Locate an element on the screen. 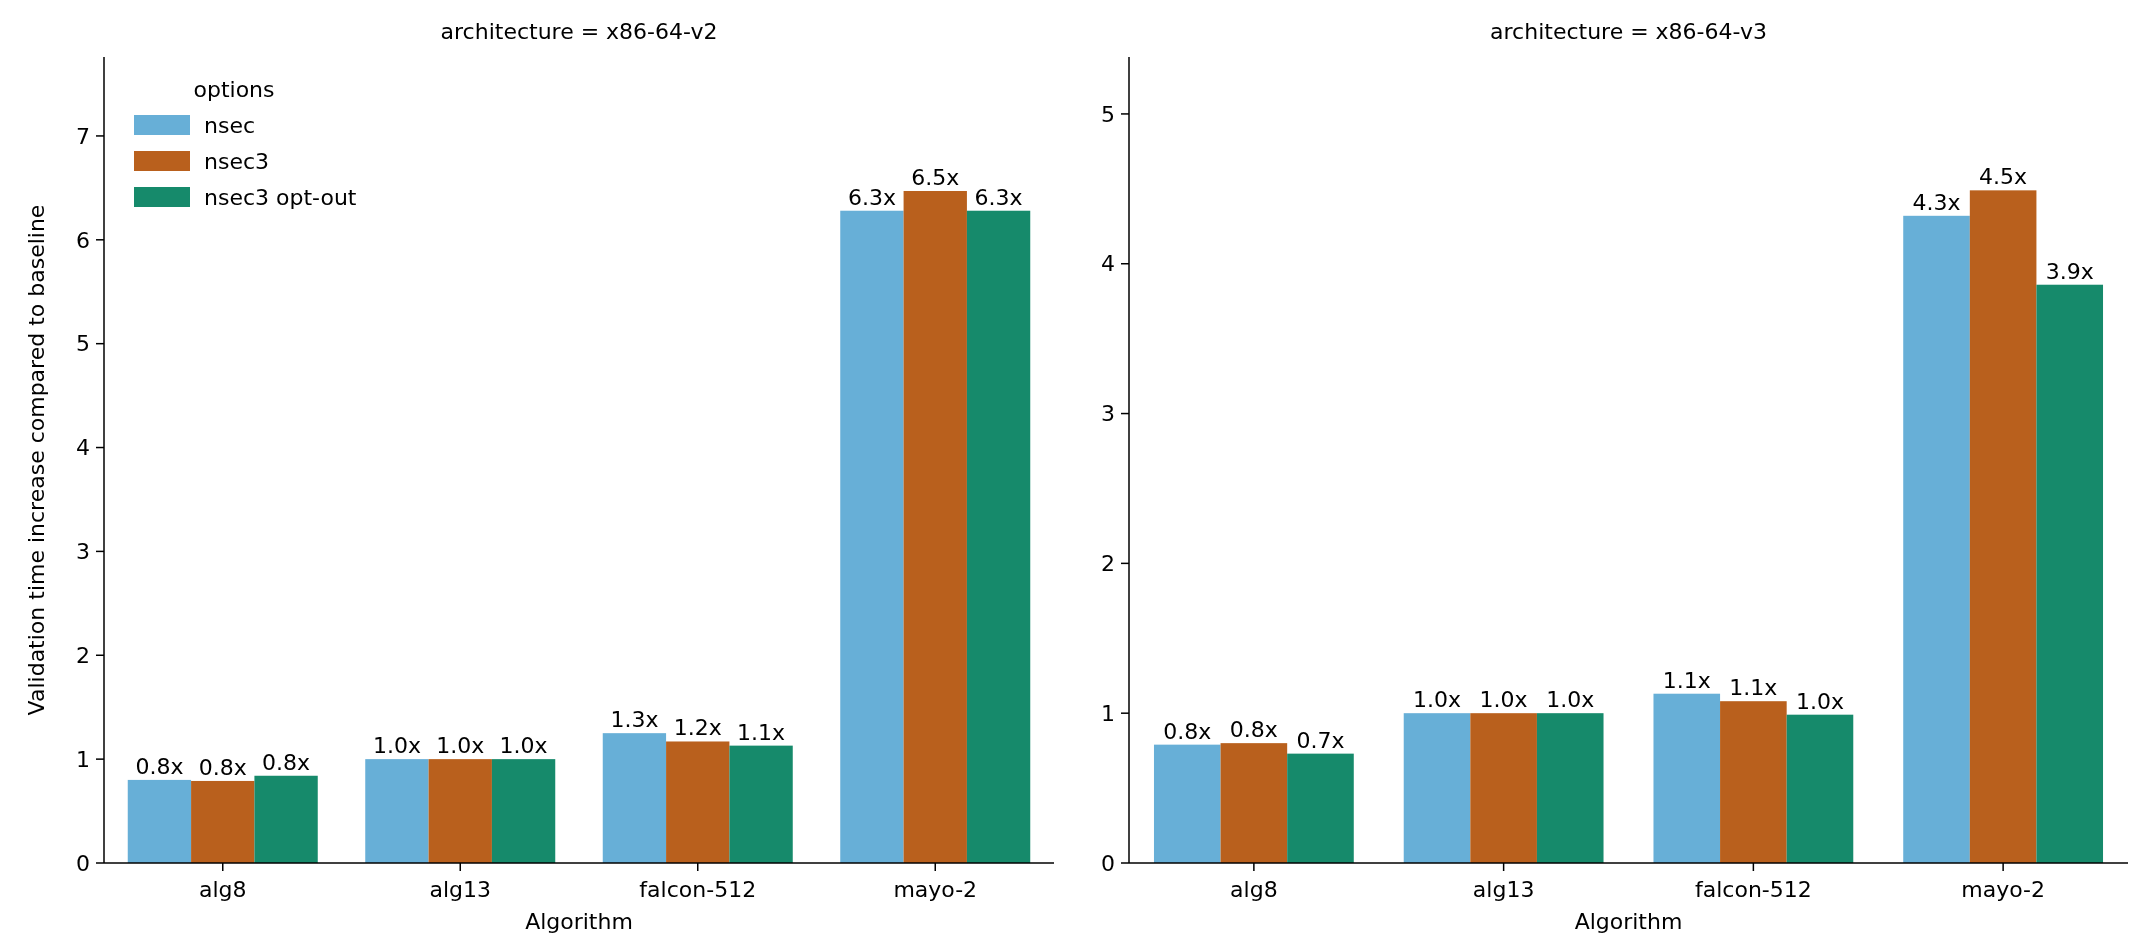 The height and width of the screenshot is (947, 2144). data-label: 1.3x is located at coordinates (634, 720).